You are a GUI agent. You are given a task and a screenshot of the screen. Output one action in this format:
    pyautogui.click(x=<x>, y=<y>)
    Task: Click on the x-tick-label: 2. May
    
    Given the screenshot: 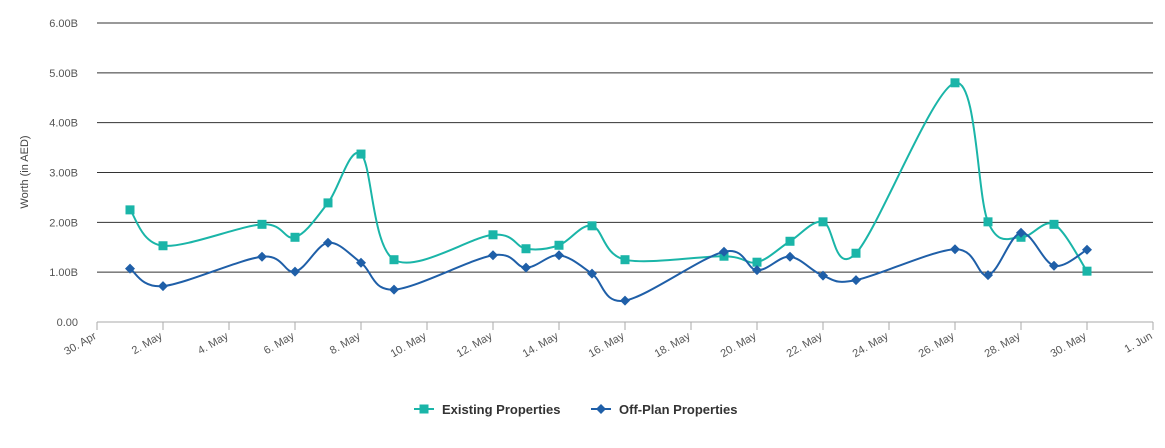 What is the action you would take?
    pyautogui.click(x=147, y=343)
    